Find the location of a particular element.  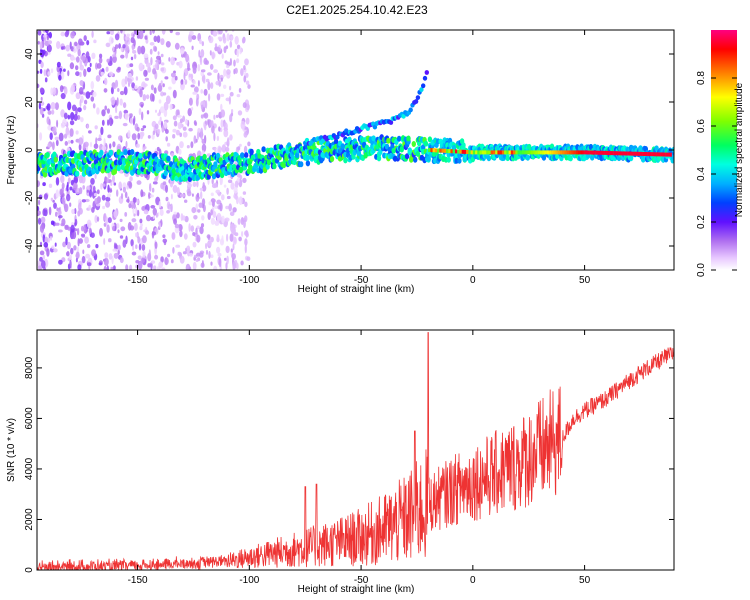

colorbar-label: Normalized spectral amplitude is located at coordinates (739, 149).